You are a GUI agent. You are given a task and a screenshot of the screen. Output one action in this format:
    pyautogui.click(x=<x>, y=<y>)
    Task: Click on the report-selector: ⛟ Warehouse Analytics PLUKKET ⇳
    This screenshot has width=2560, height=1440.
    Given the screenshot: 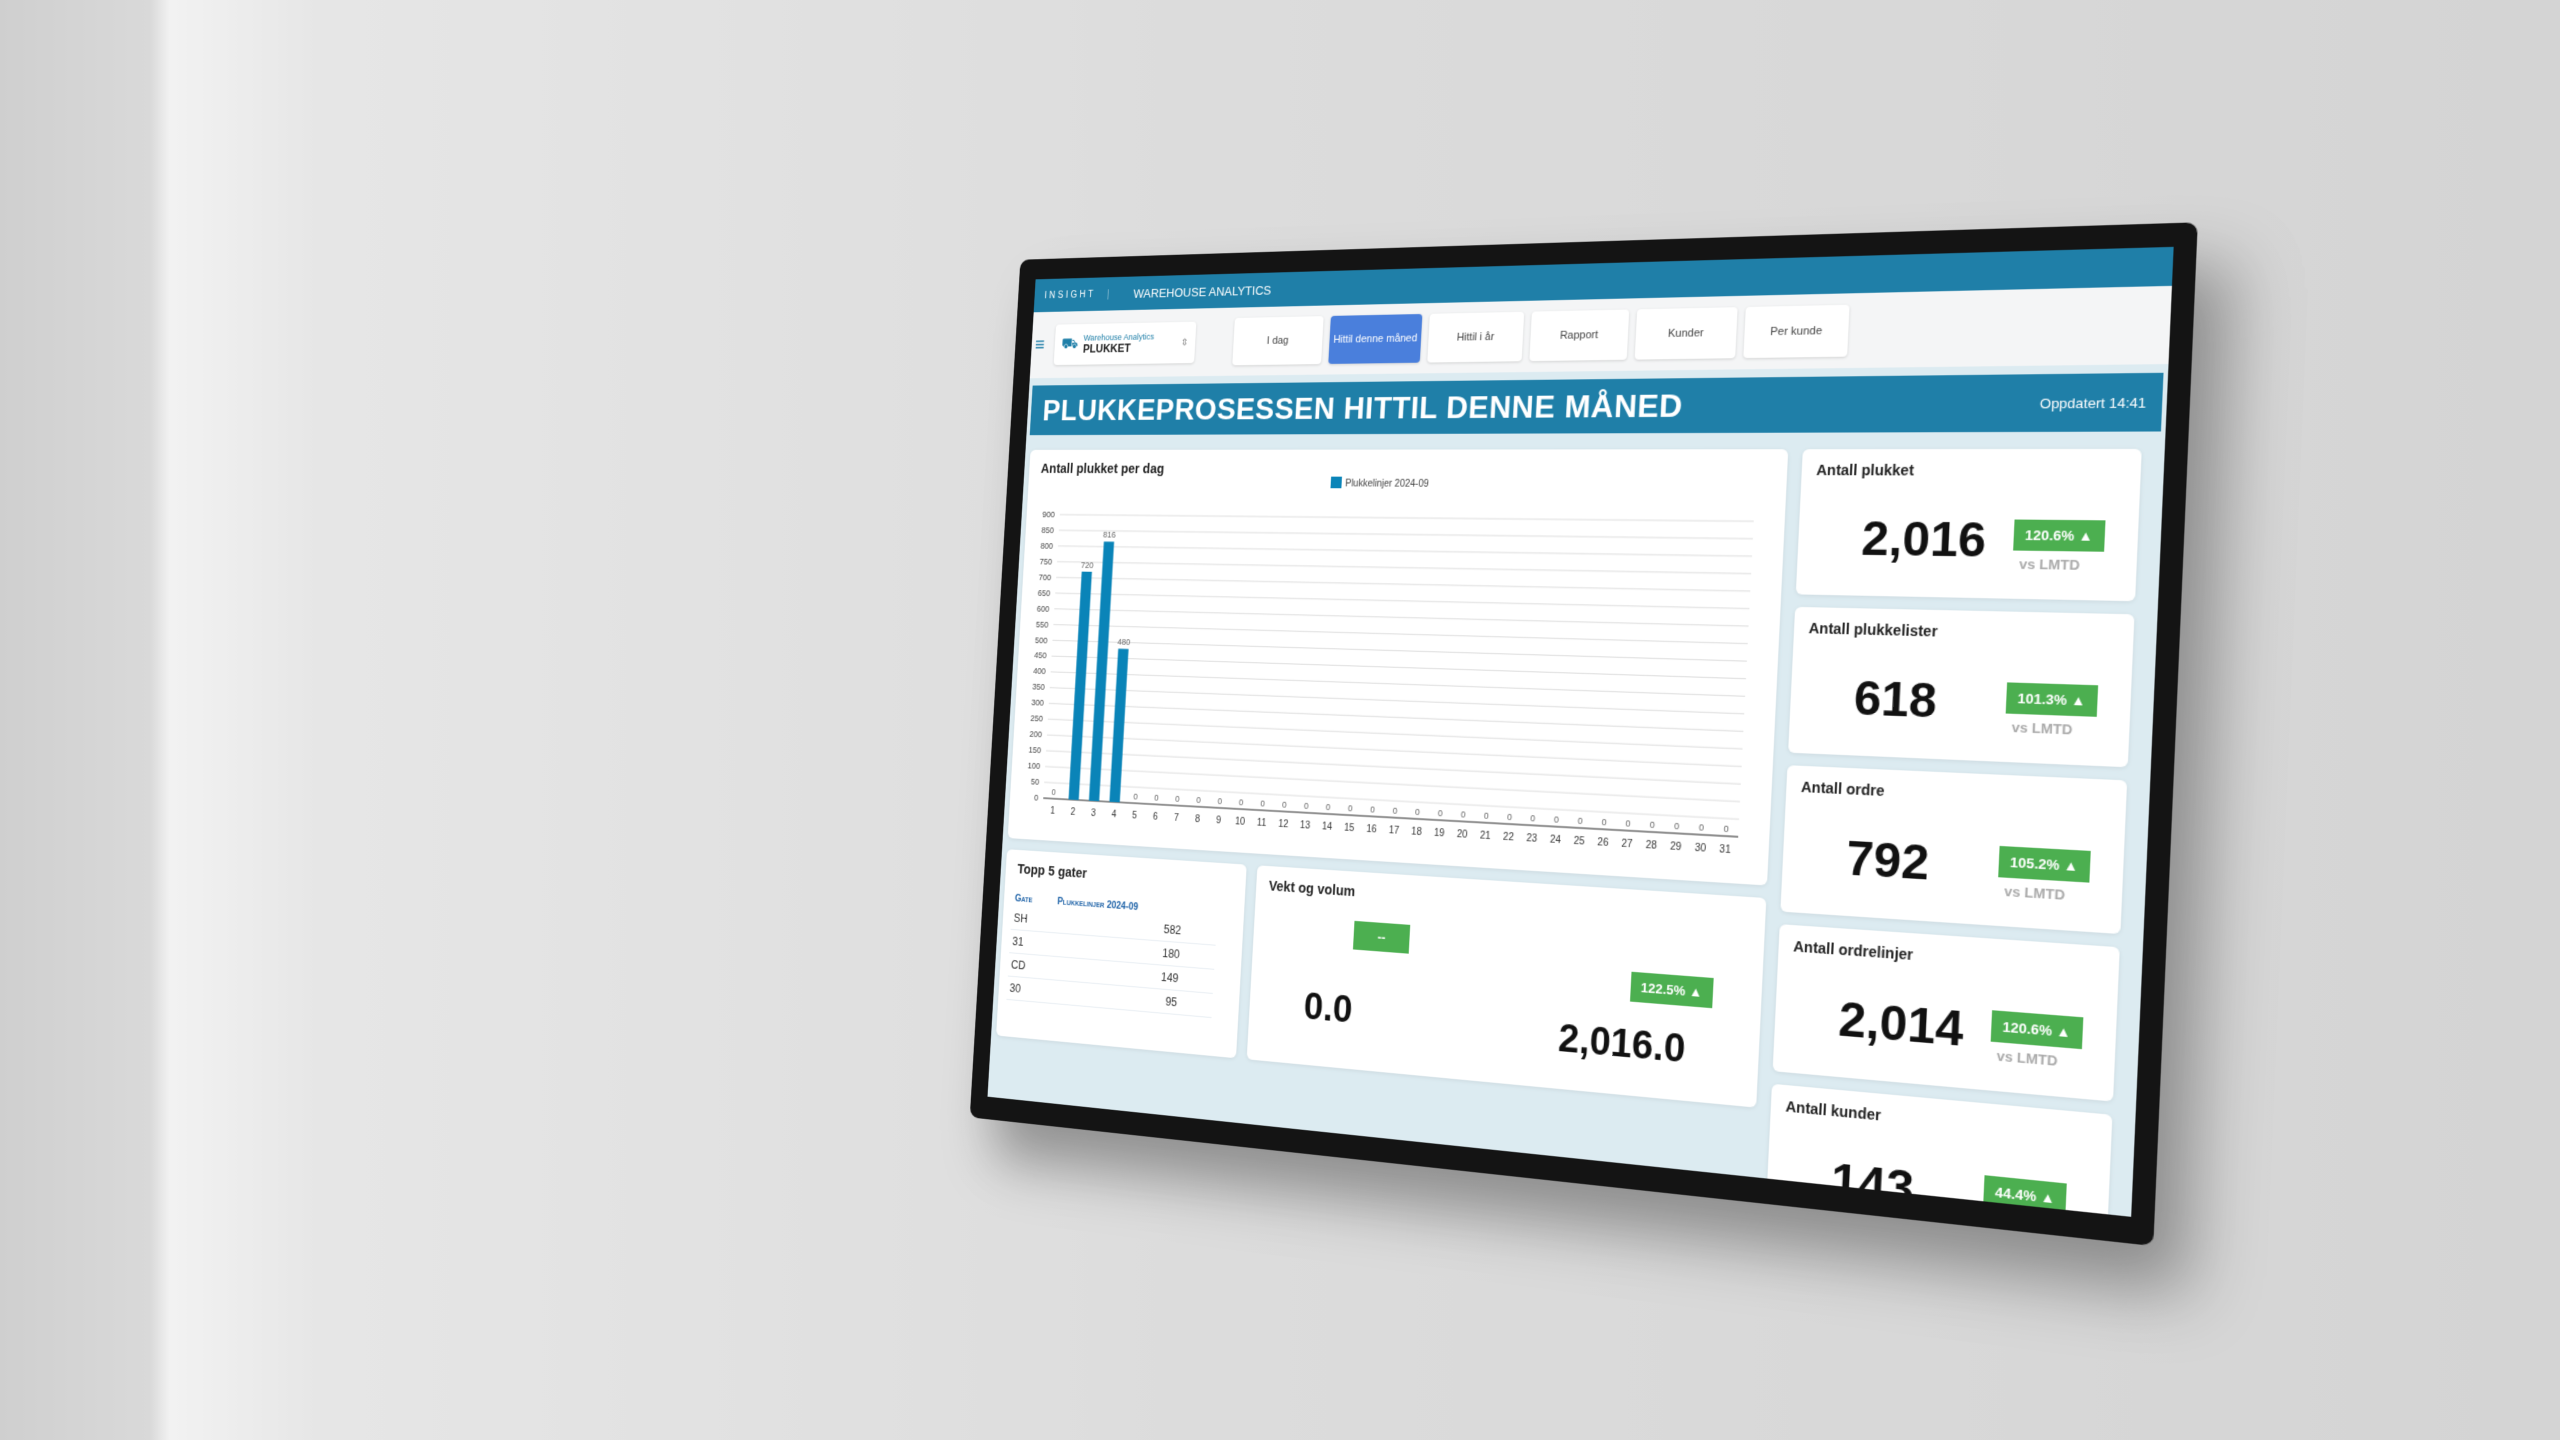 What is the action you would take?
    pyautogui.click(x=1125, y=343)
    